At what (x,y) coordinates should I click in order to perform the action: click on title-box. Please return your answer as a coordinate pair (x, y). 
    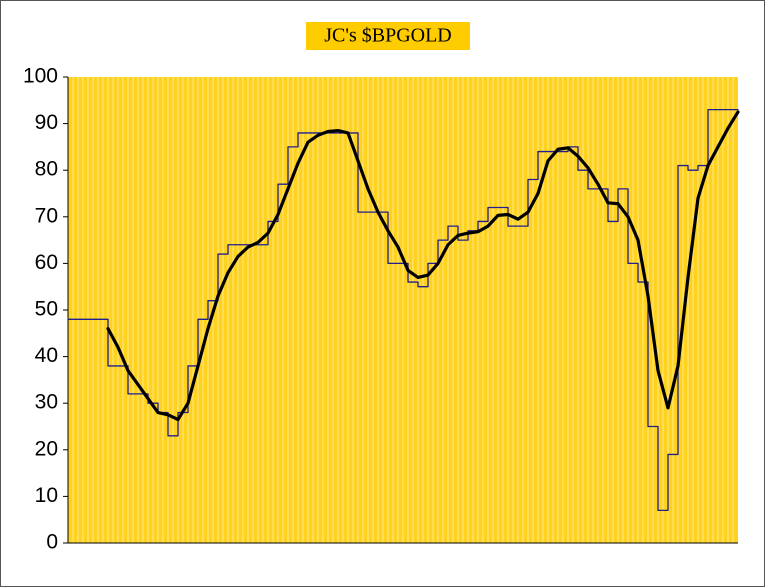
    Looking at the image, I should click on (388, 36).